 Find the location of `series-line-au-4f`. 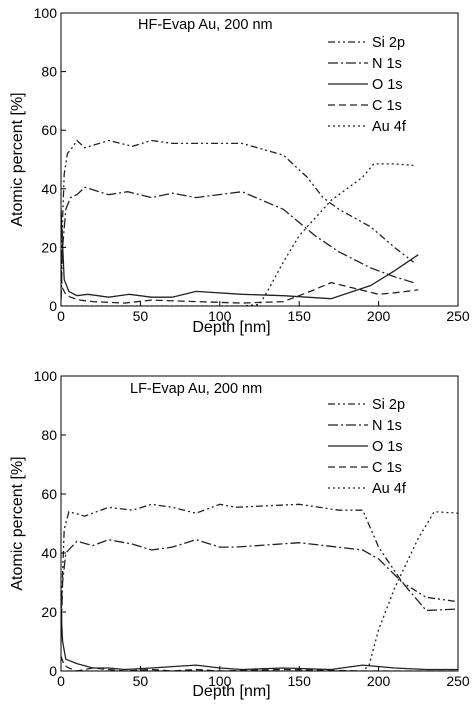

series-line-au-4f is located at coordinates (237, 234).